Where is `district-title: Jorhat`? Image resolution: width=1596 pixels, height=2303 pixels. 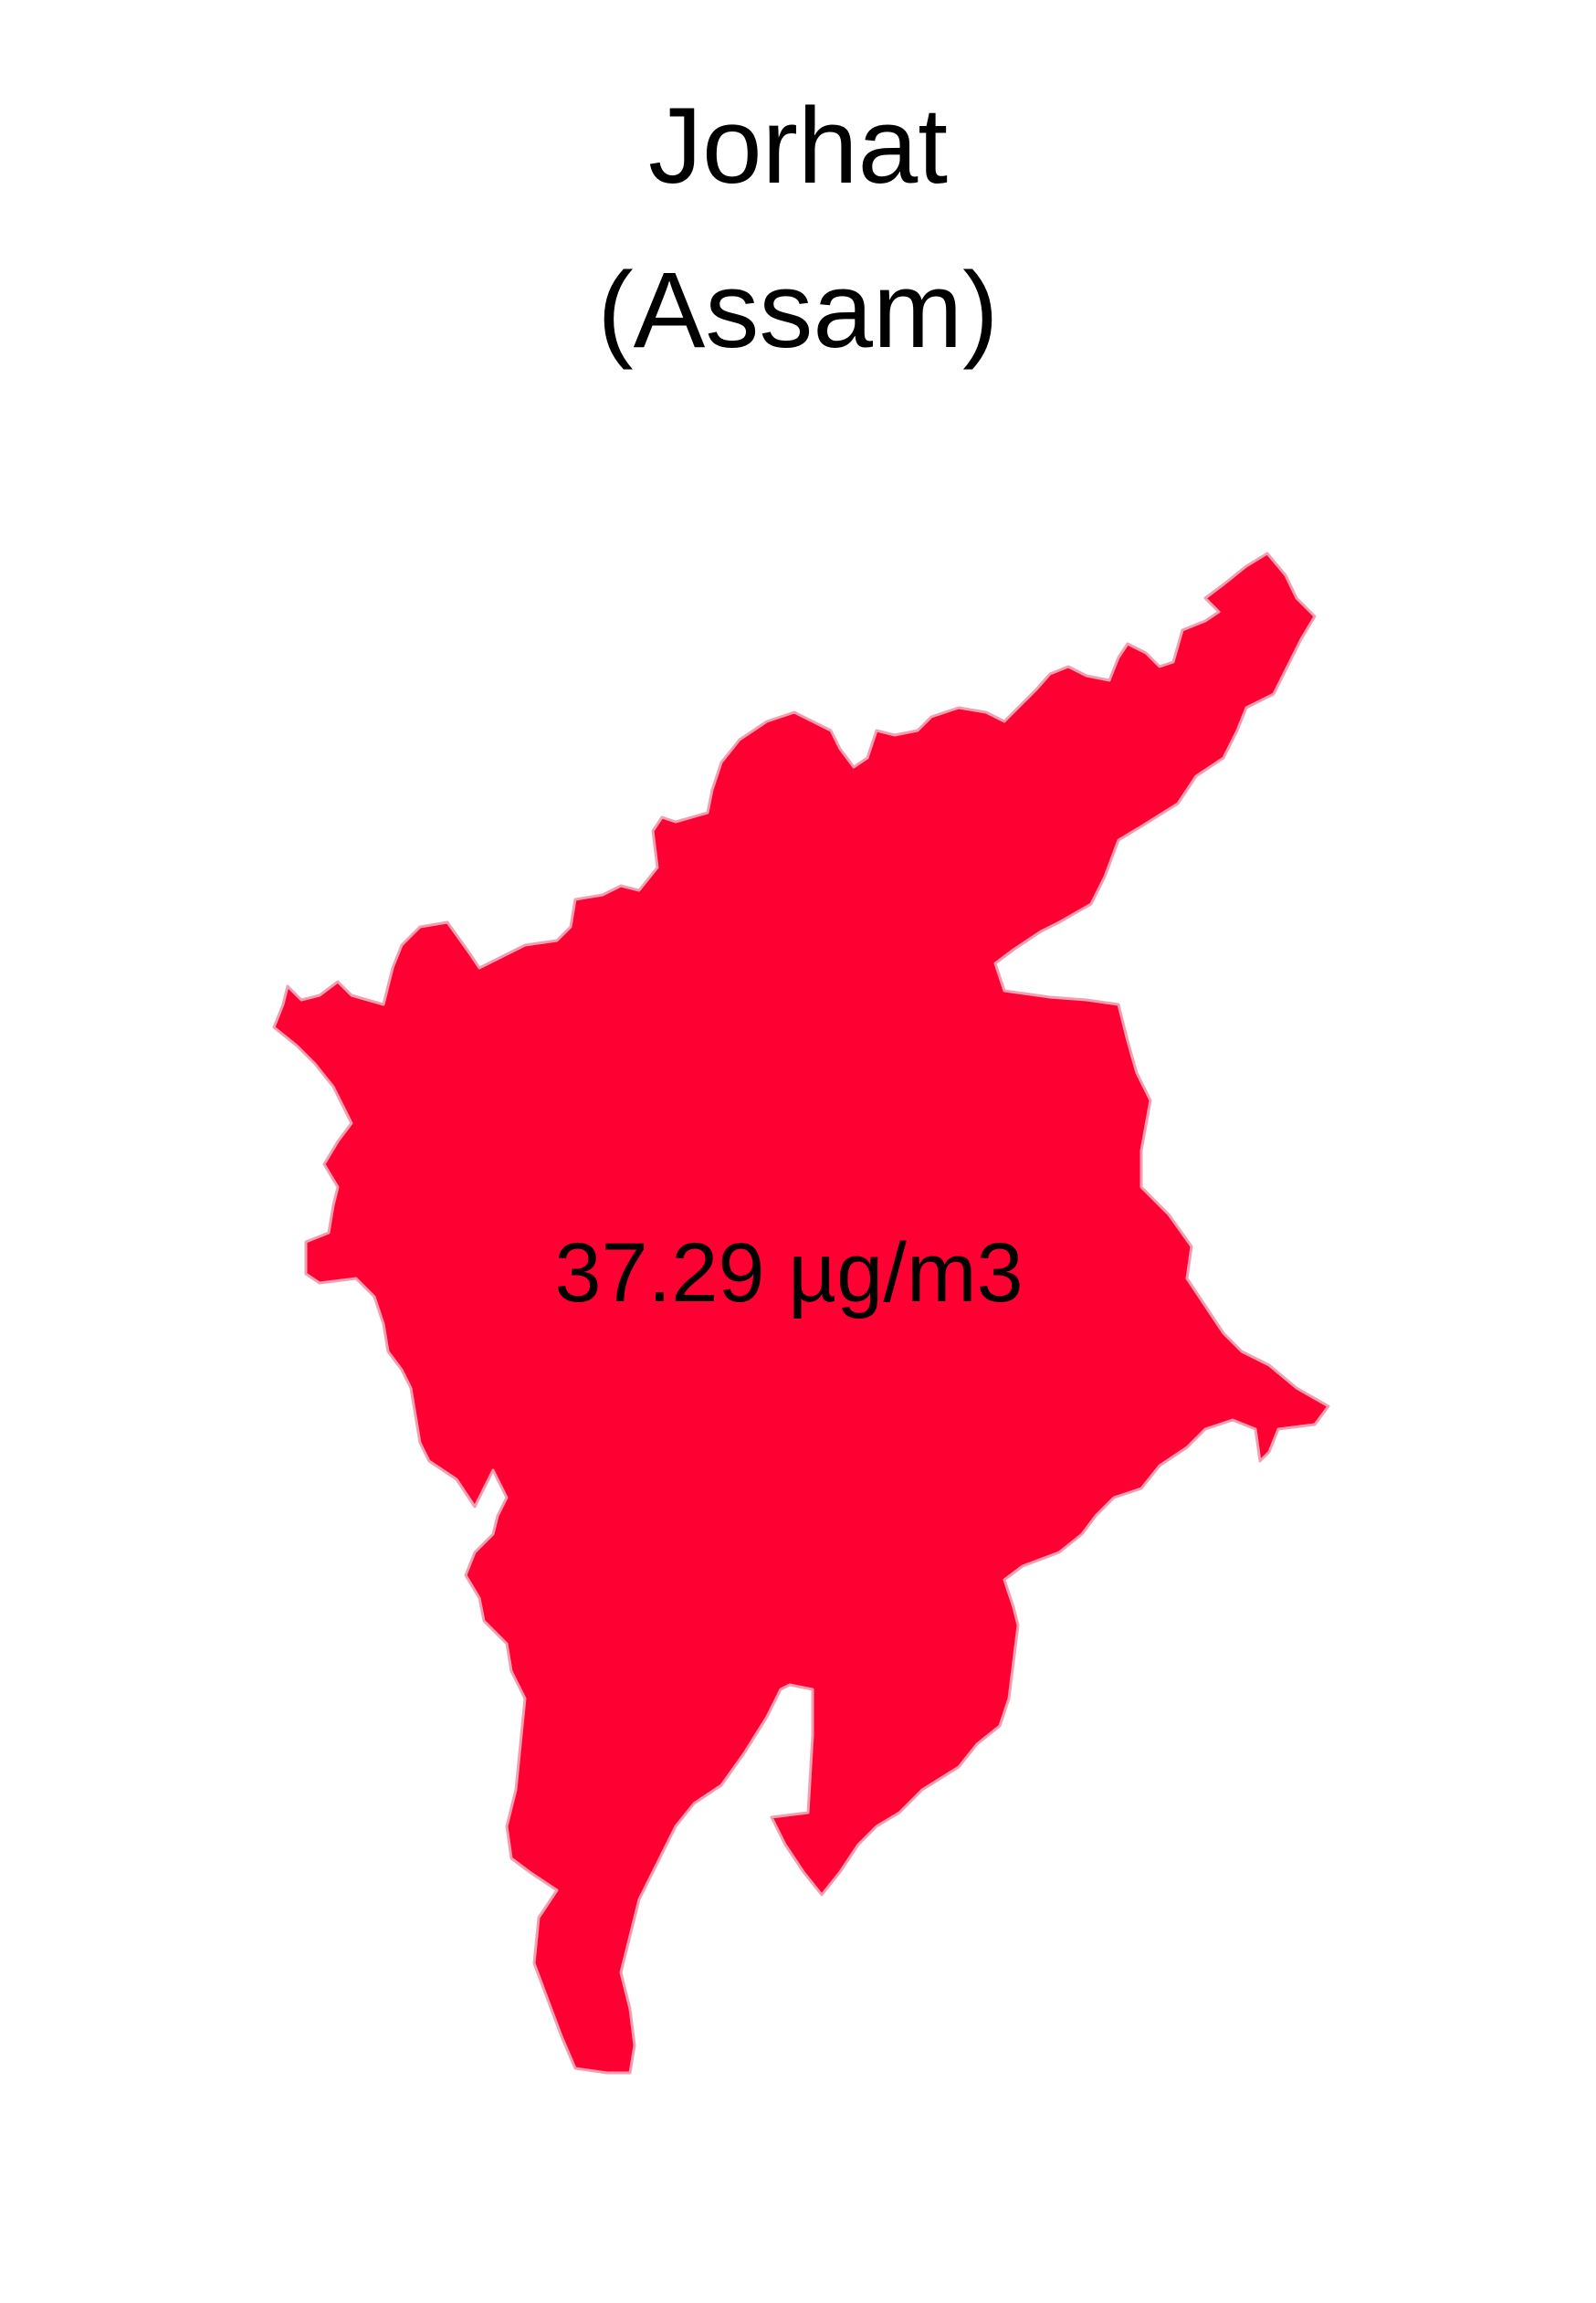 district-title: Jorhat is located at coordinates (798, 146).